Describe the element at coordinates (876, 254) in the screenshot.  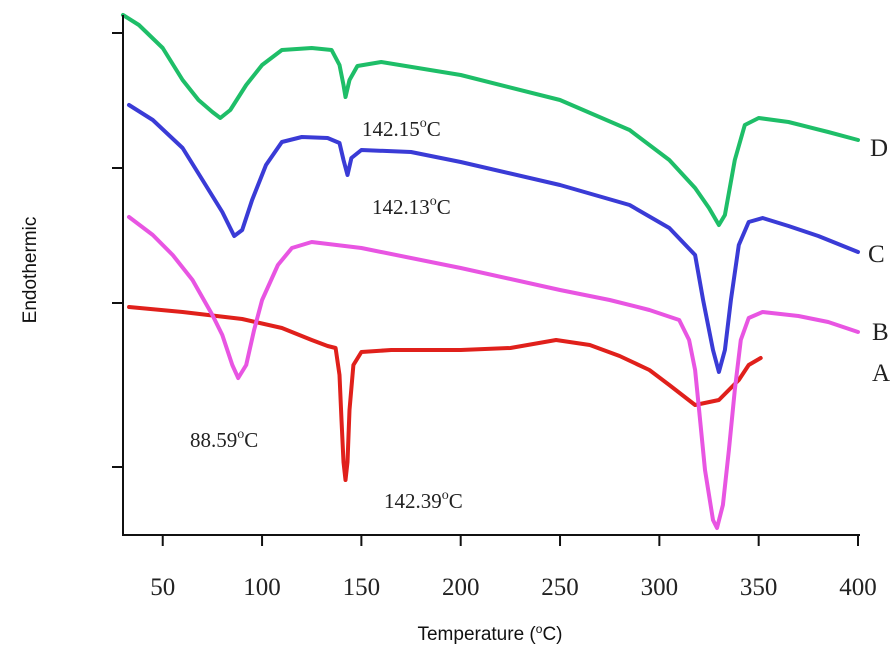
I see `curve-label-c: C` at that location.